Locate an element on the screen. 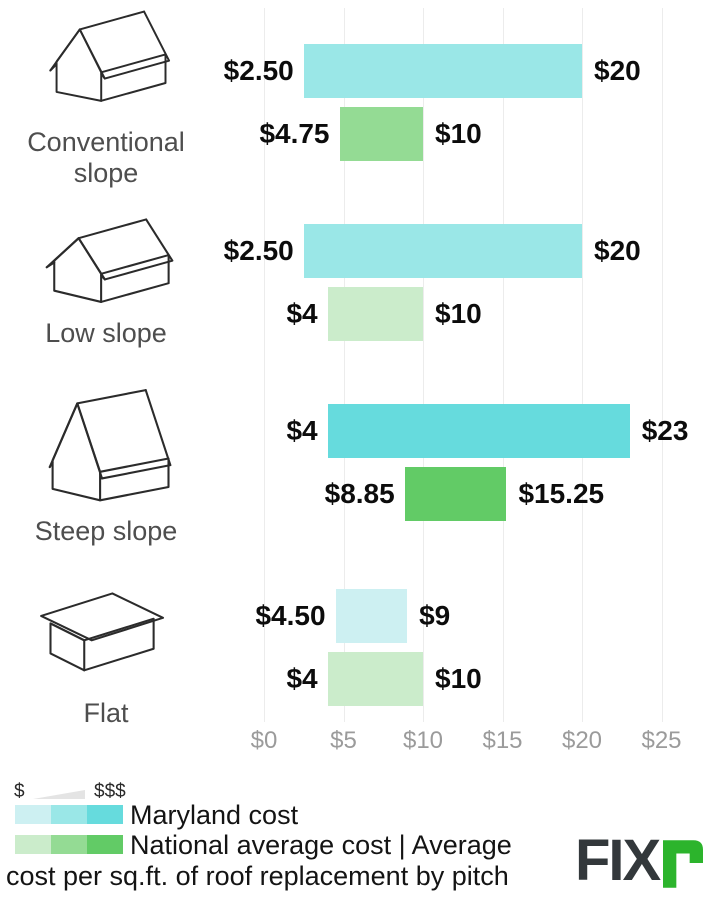  bar-min-label-national-flat: $4 is located at coordinates (302, 678).